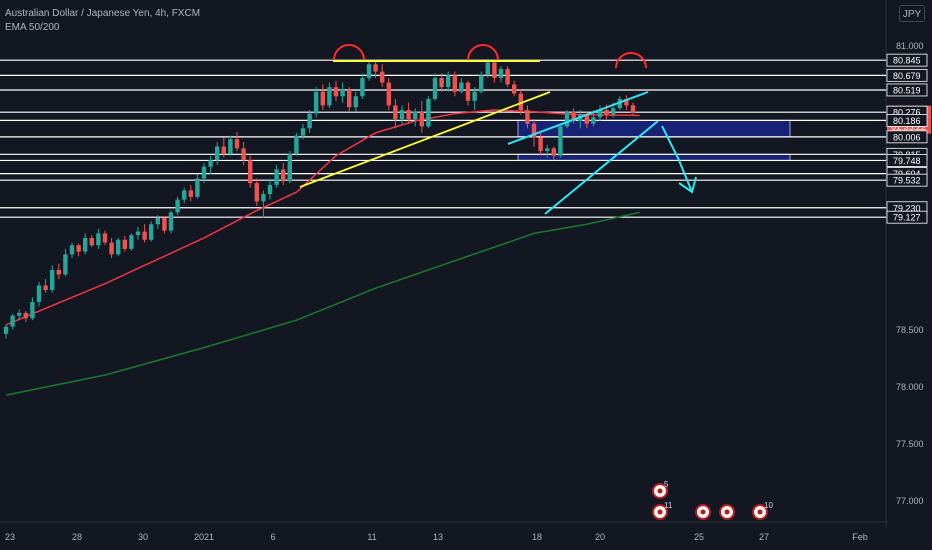 Image resolution: width=932 pixels, height=550 pixels. What do you see at coordinates (677, 159) in the screenshot?
I see `projection-arrow` at bounding box center [677, 159].